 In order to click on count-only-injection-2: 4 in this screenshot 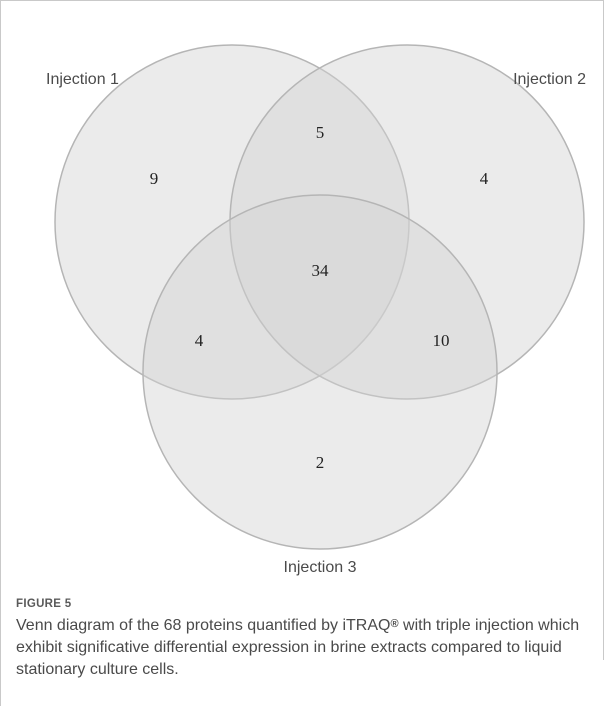, I will do `click(484, 178)`.